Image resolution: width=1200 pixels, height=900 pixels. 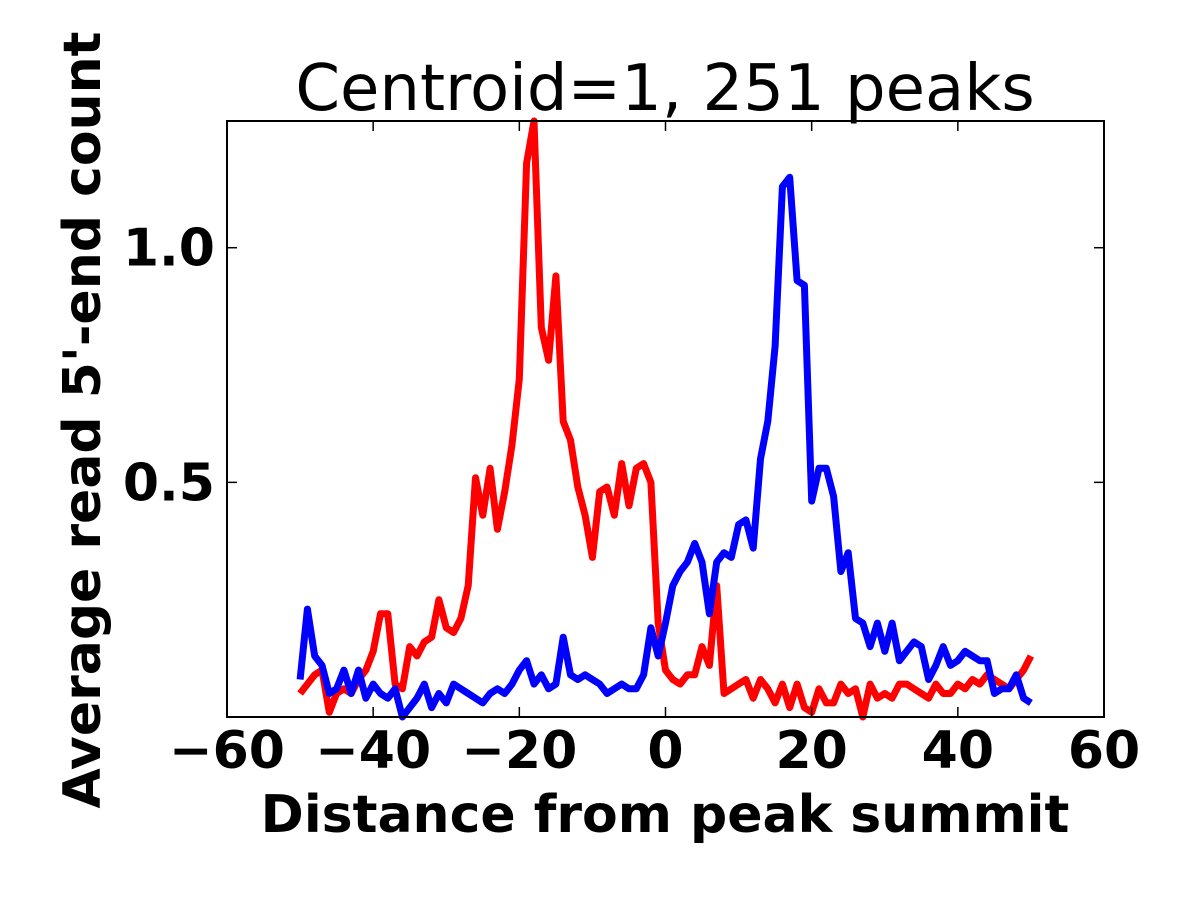 What do you see at coordinates (373, 751) in the screenshot?
I see `x-tick-label: −40` at bounding box center [373, 751].